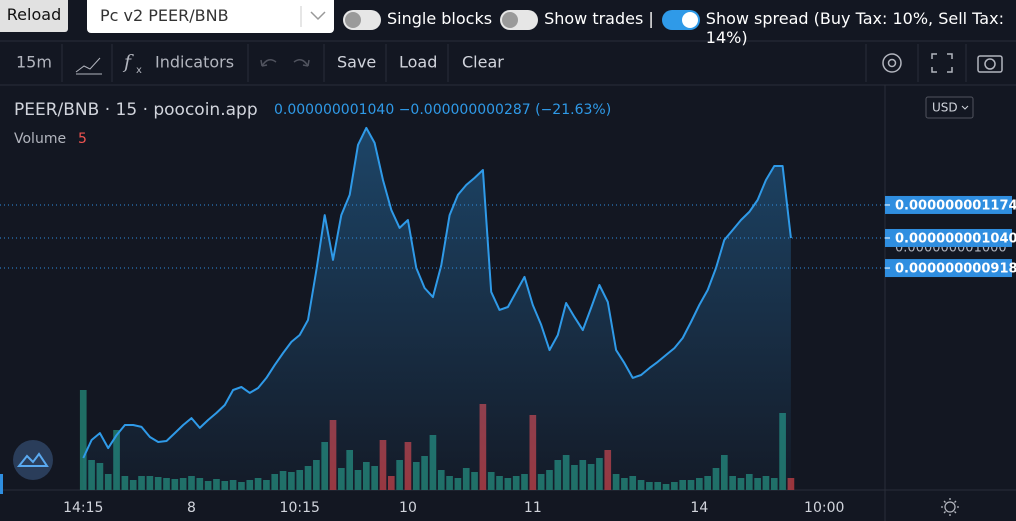 Image resolution: width=1016 pixels, height=521 pixels. Describe the element at coordinates (194, 62) in the screenshot. I see `indicators-button: Indicators` at that location.